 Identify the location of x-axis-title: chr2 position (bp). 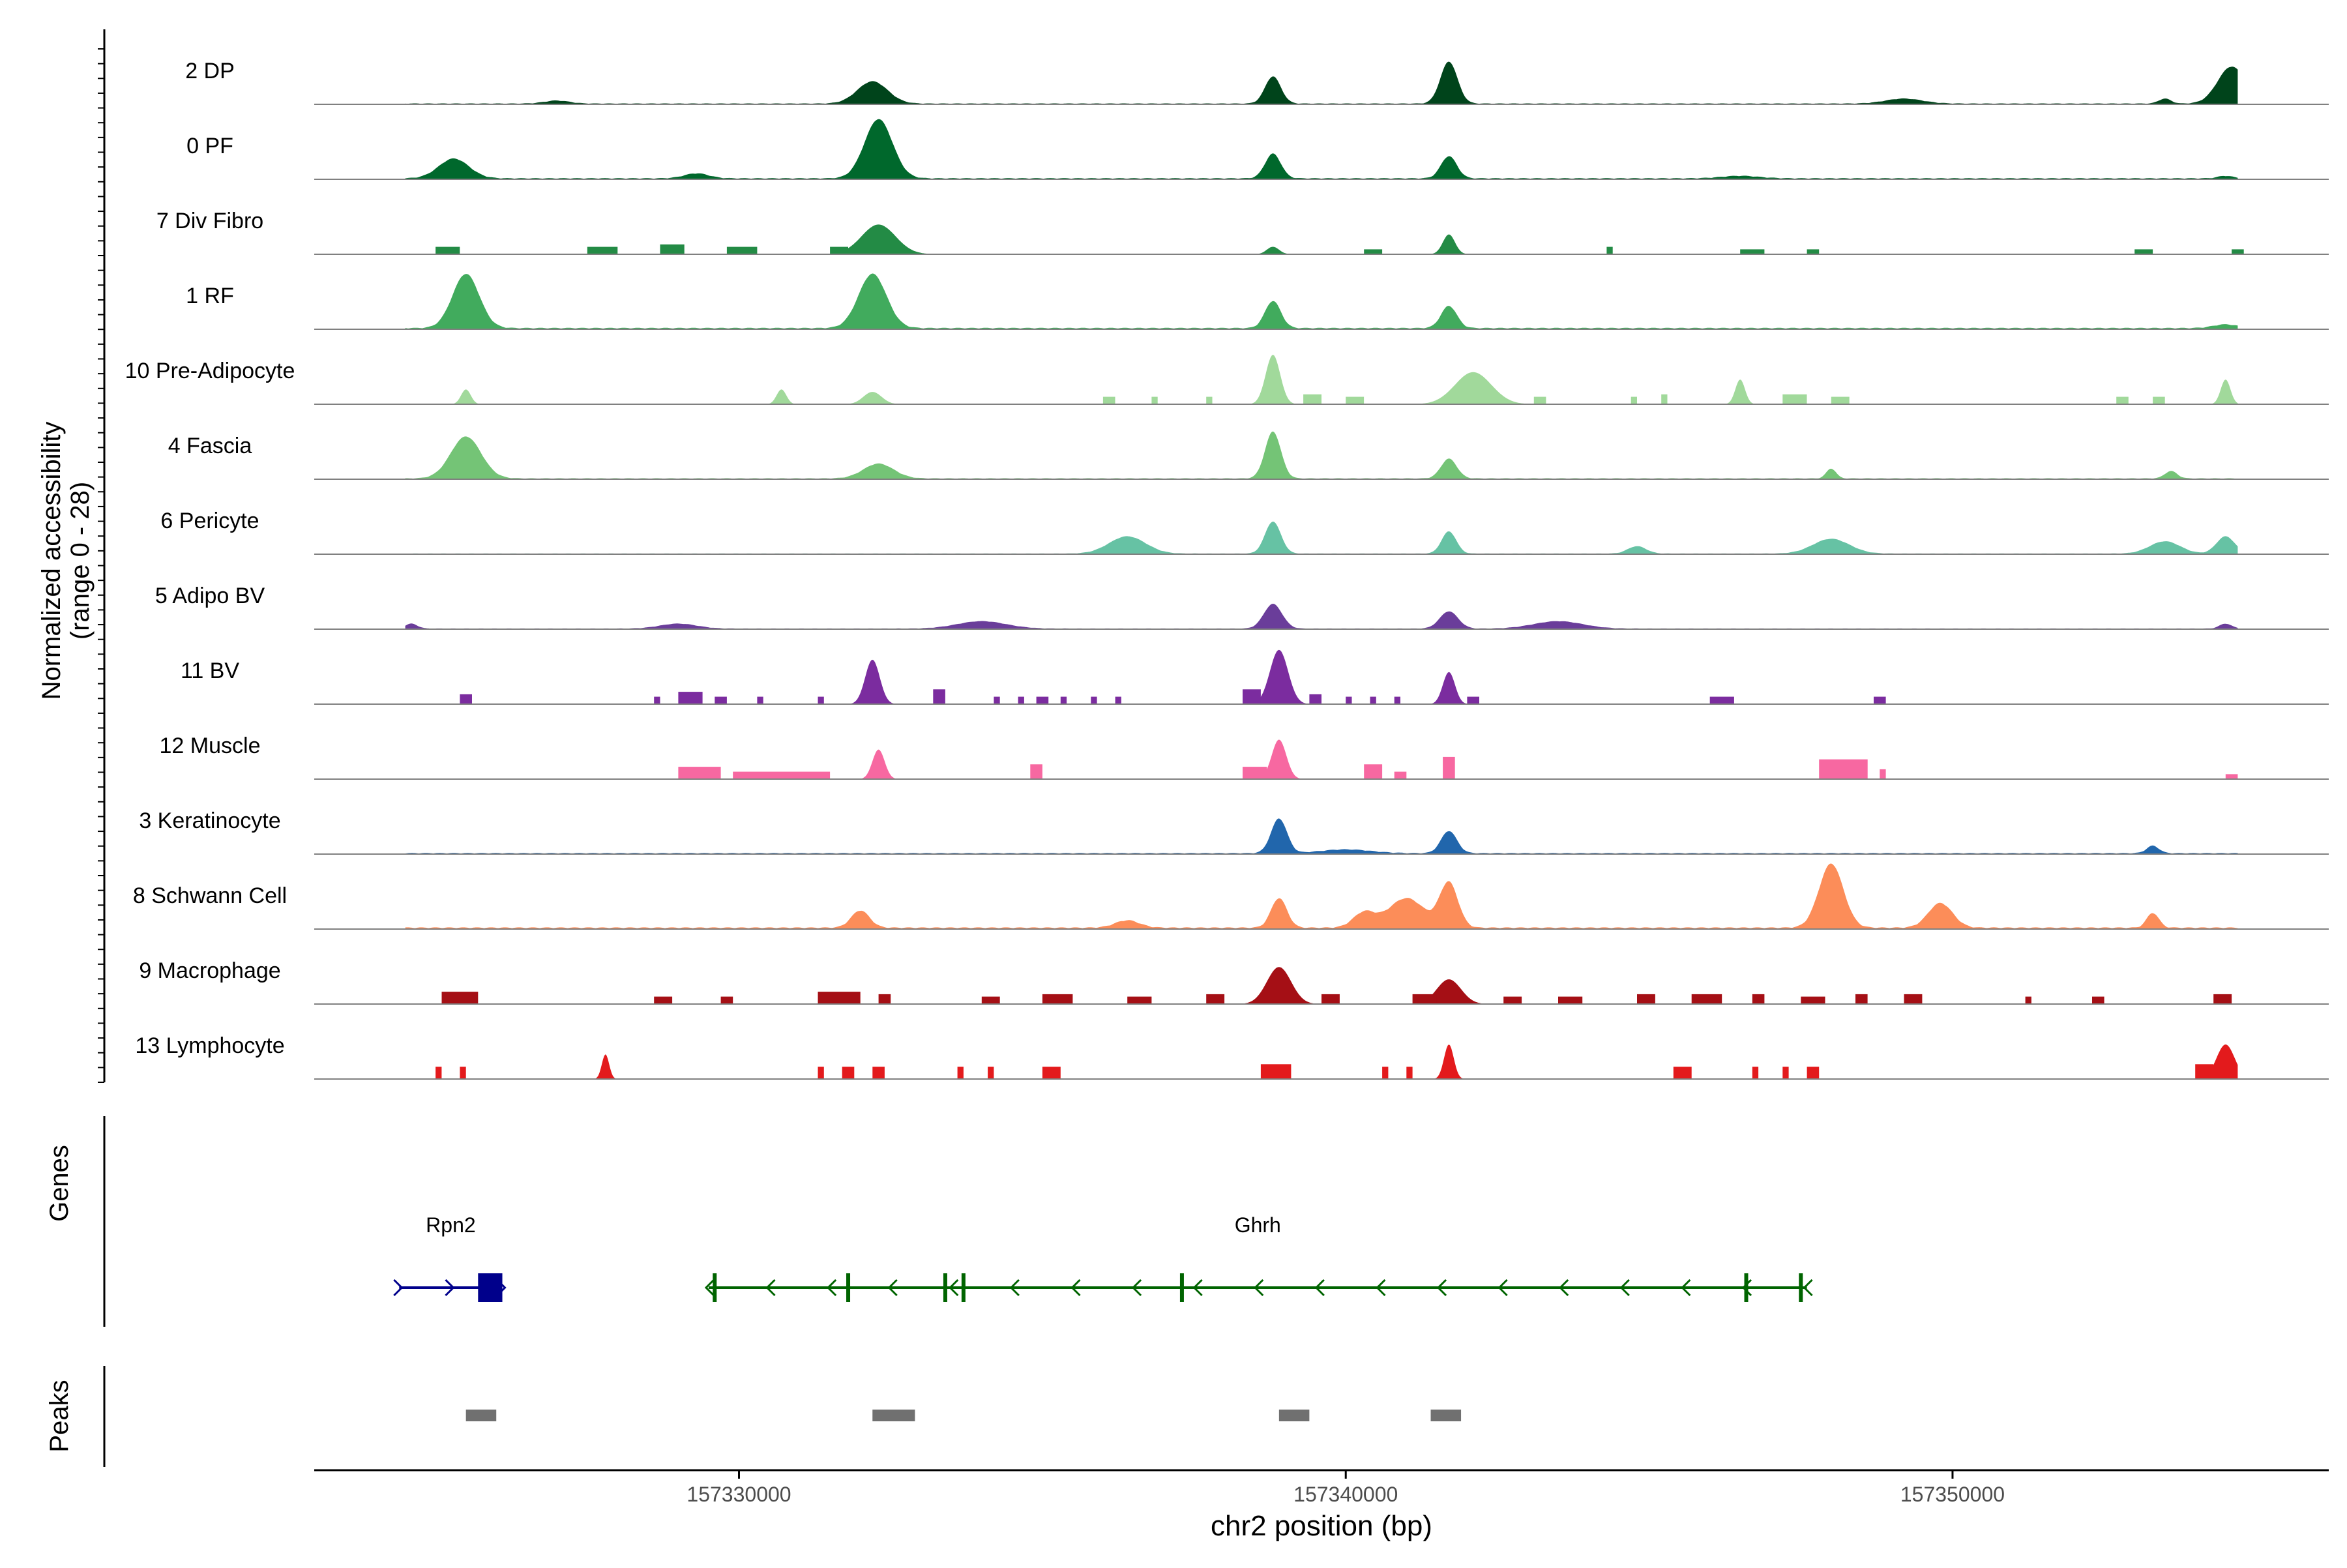
(1321, 1526).